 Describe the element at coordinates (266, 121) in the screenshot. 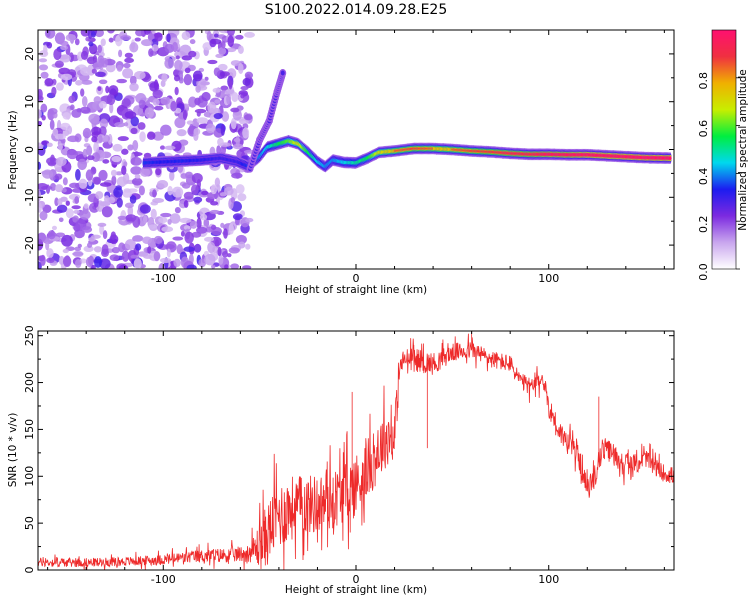

I see `spectrogram-side-branch` at that location.